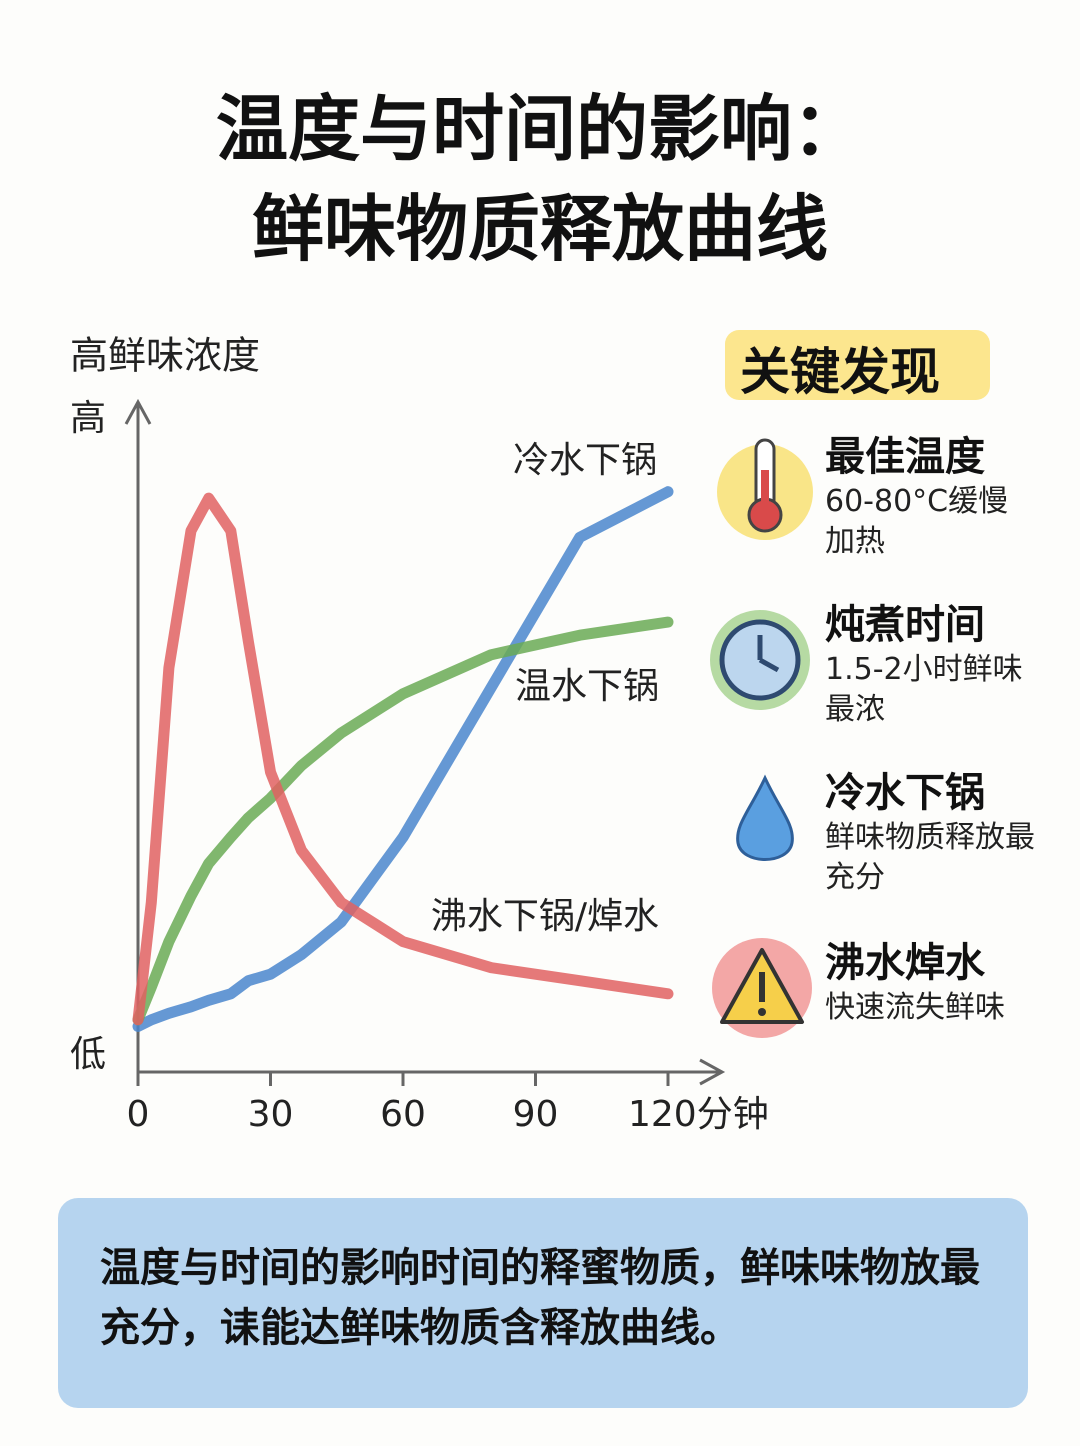 Image resolution: width=1080 pixels, height=1446 pixels. I want to click on finding: 沸水焯水快速流失鲜味, so click(930, 983).